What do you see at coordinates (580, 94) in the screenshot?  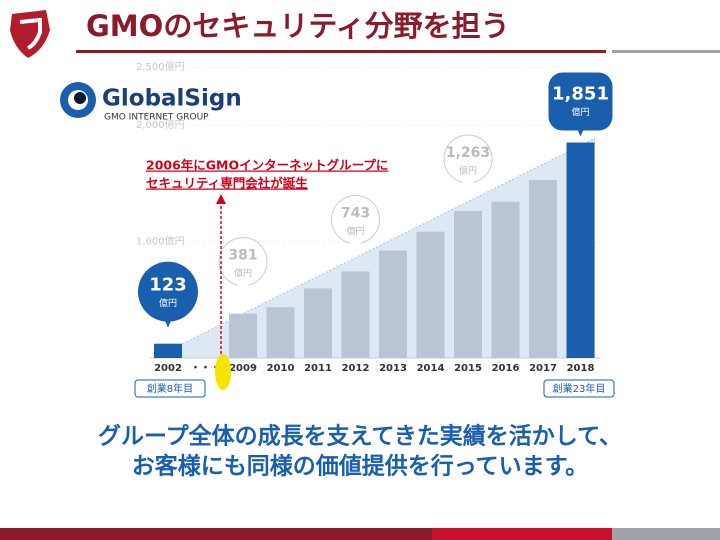 I see `value-label: 1,851` at bounding box center [580, 94].